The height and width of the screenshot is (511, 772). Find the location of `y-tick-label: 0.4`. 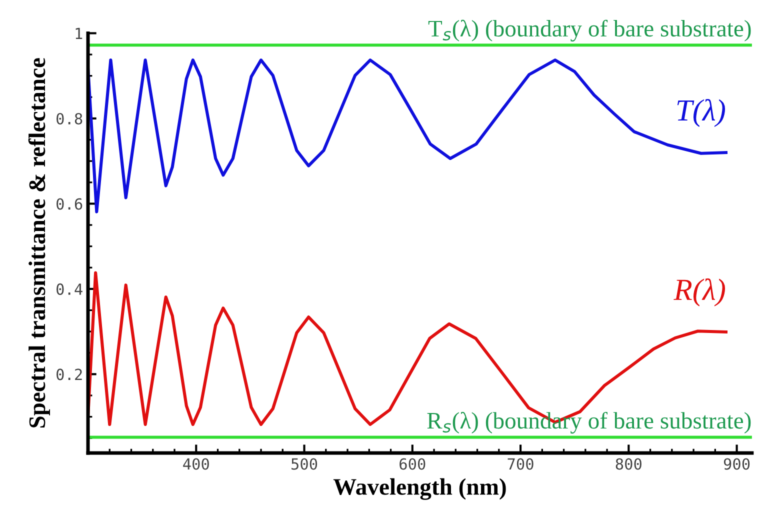

y-tick-label: 0.4 is located at coordinates (69, 289).